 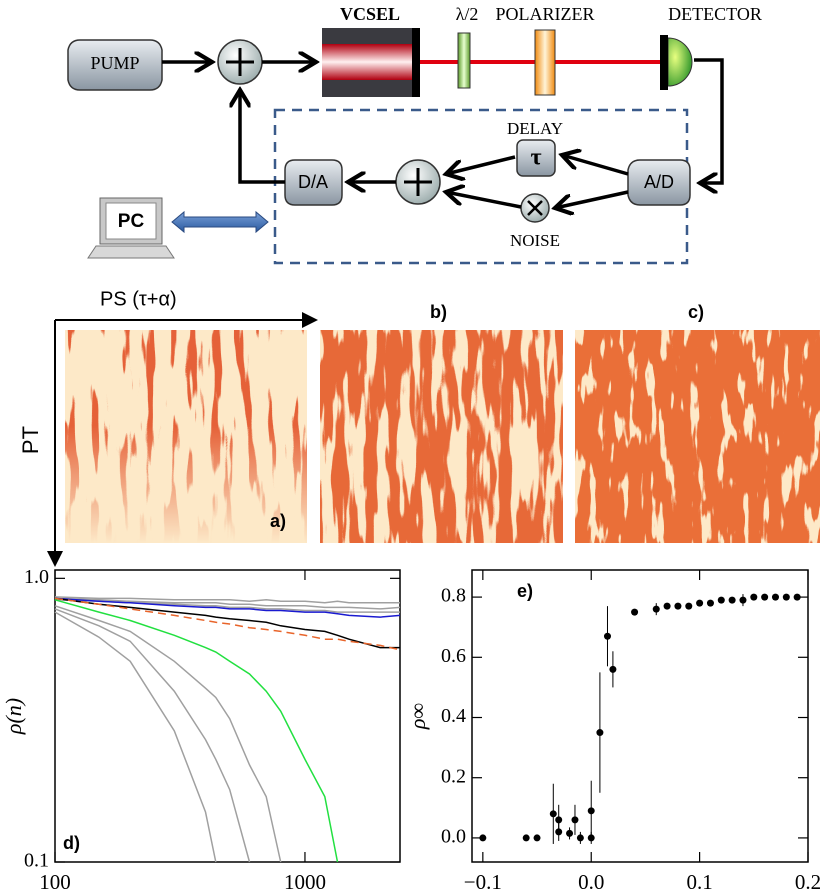 I want to click on y-tick-label: 0.1, so click(x=36, y=861).